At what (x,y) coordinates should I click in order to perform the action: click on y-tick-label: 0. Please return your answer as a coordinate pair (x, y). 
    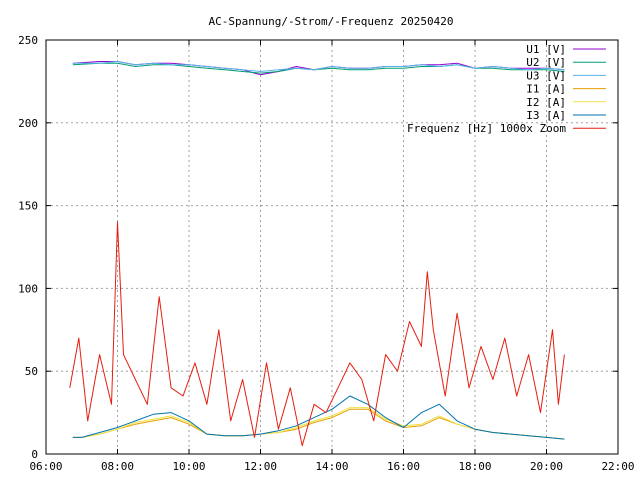
    Looking at the image, I should click on (34, 454).